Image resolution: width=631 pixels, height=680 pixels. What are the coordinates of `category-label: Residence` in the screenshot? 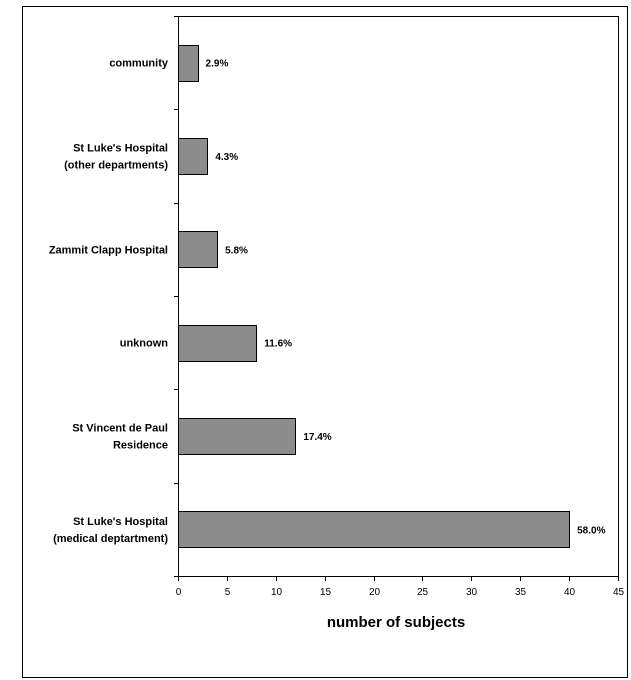 It's located at (140, 446).